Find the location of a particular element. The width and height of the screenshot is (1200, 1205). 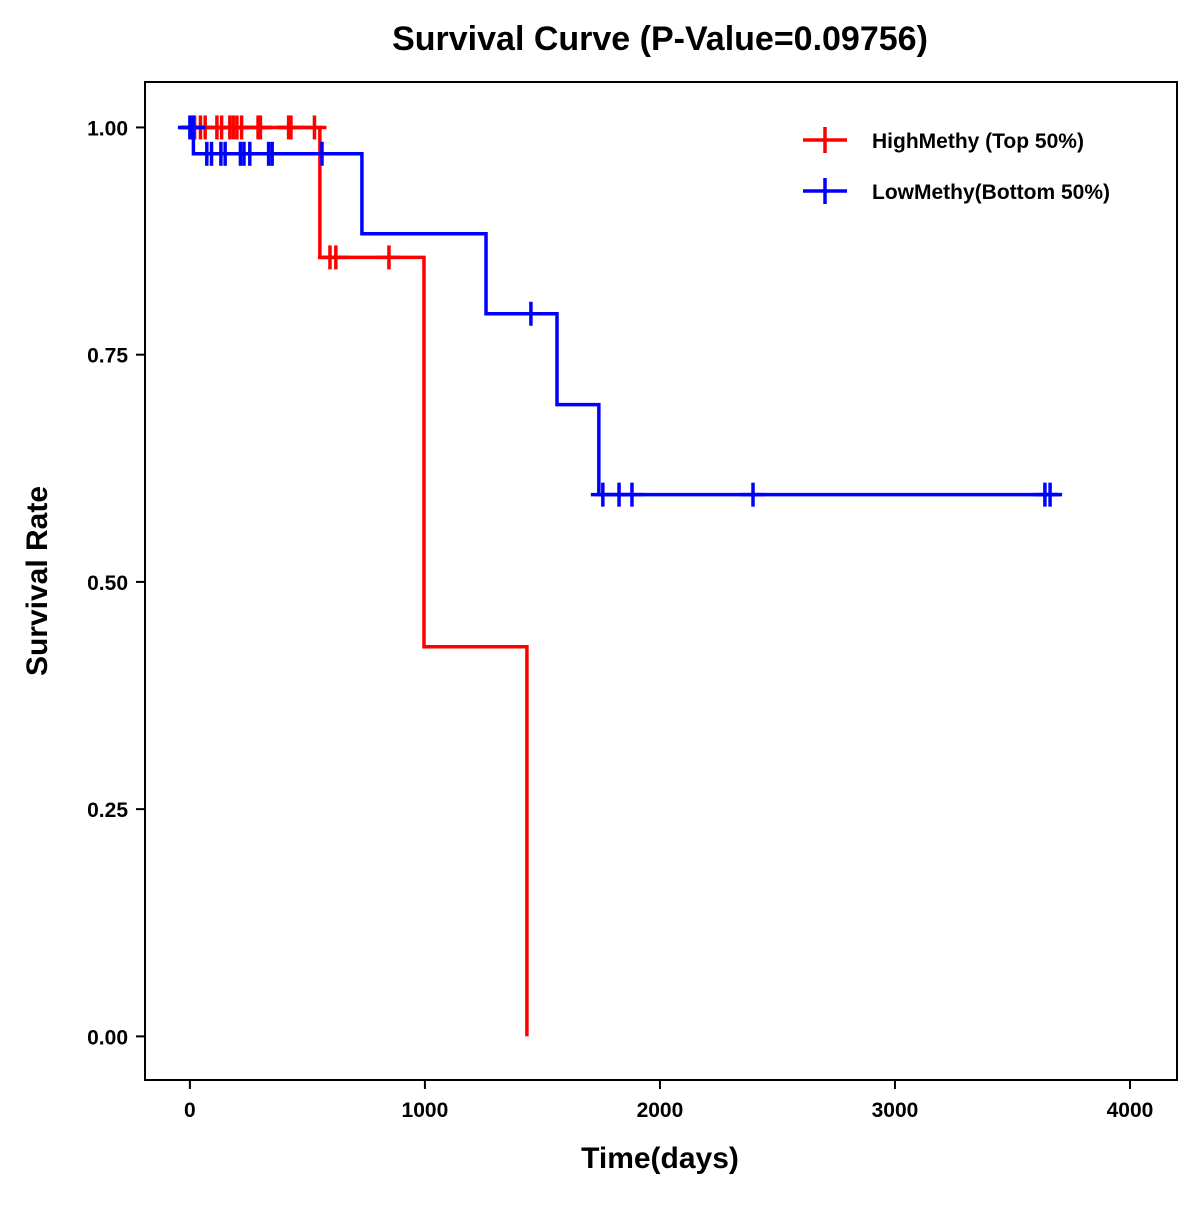

legend-label: HighMethy (Top 50%) is located at coordinates (978, 141).